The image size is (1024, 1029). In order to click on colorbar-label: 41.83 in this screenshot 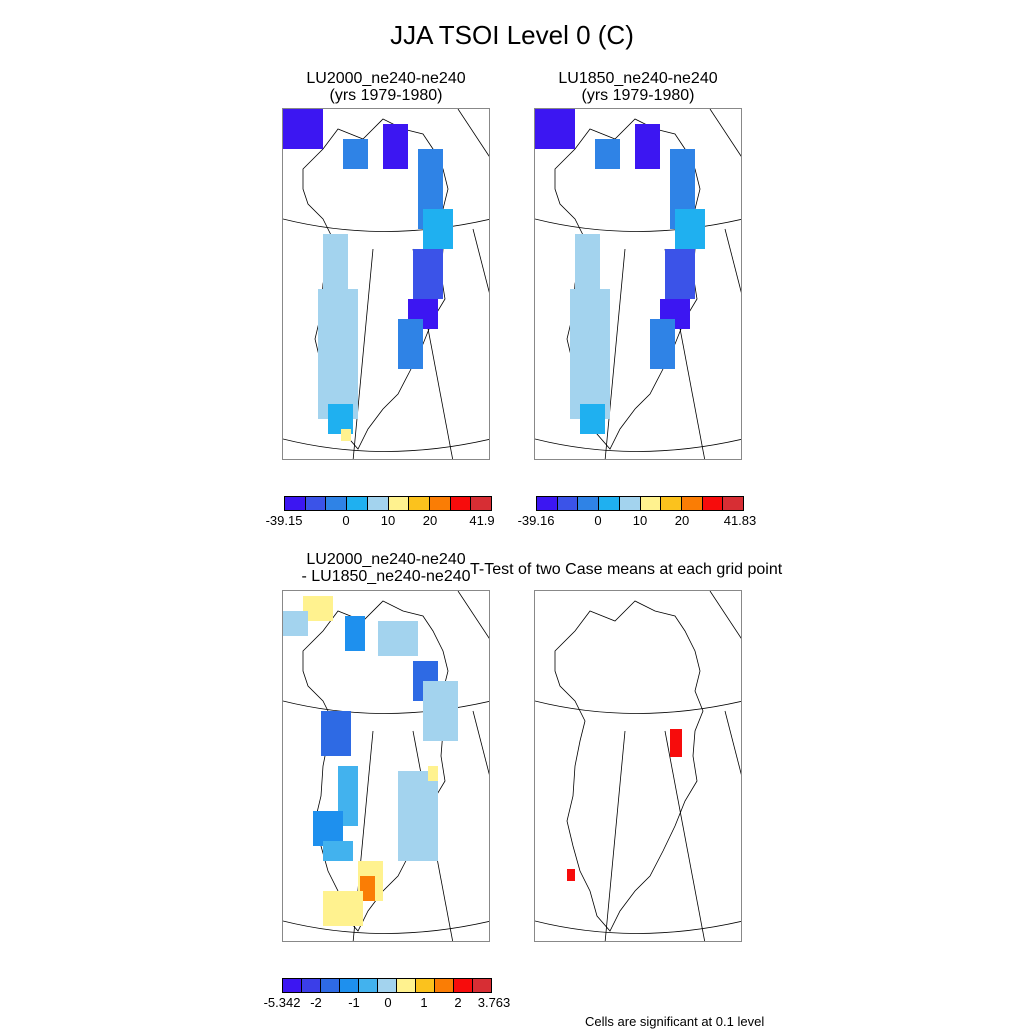, I will do `click(740, 520)`.